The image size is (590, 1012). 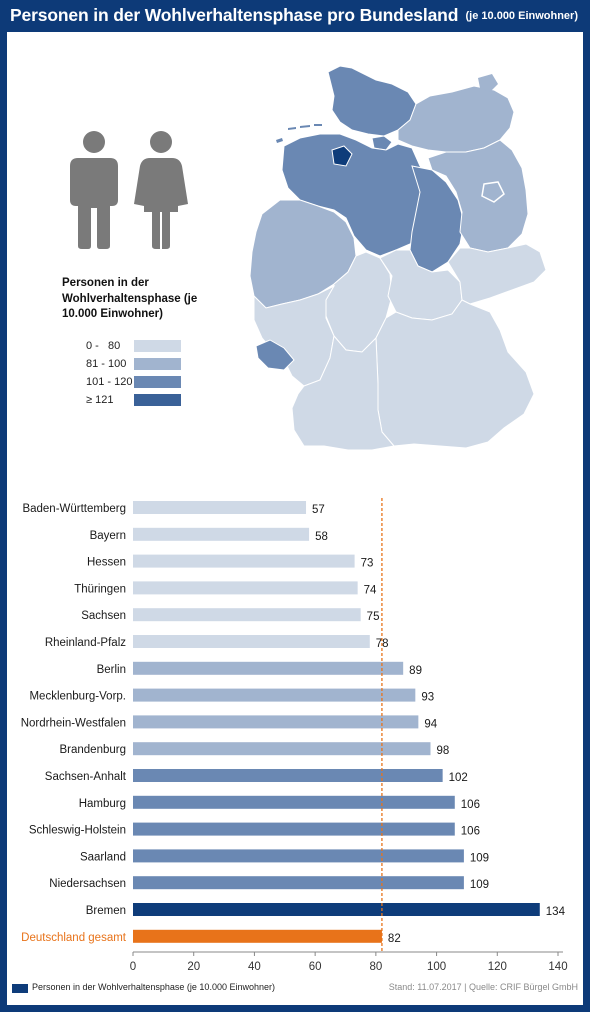 I want to click on map-region-sachsen, so click(x=497, y=274).